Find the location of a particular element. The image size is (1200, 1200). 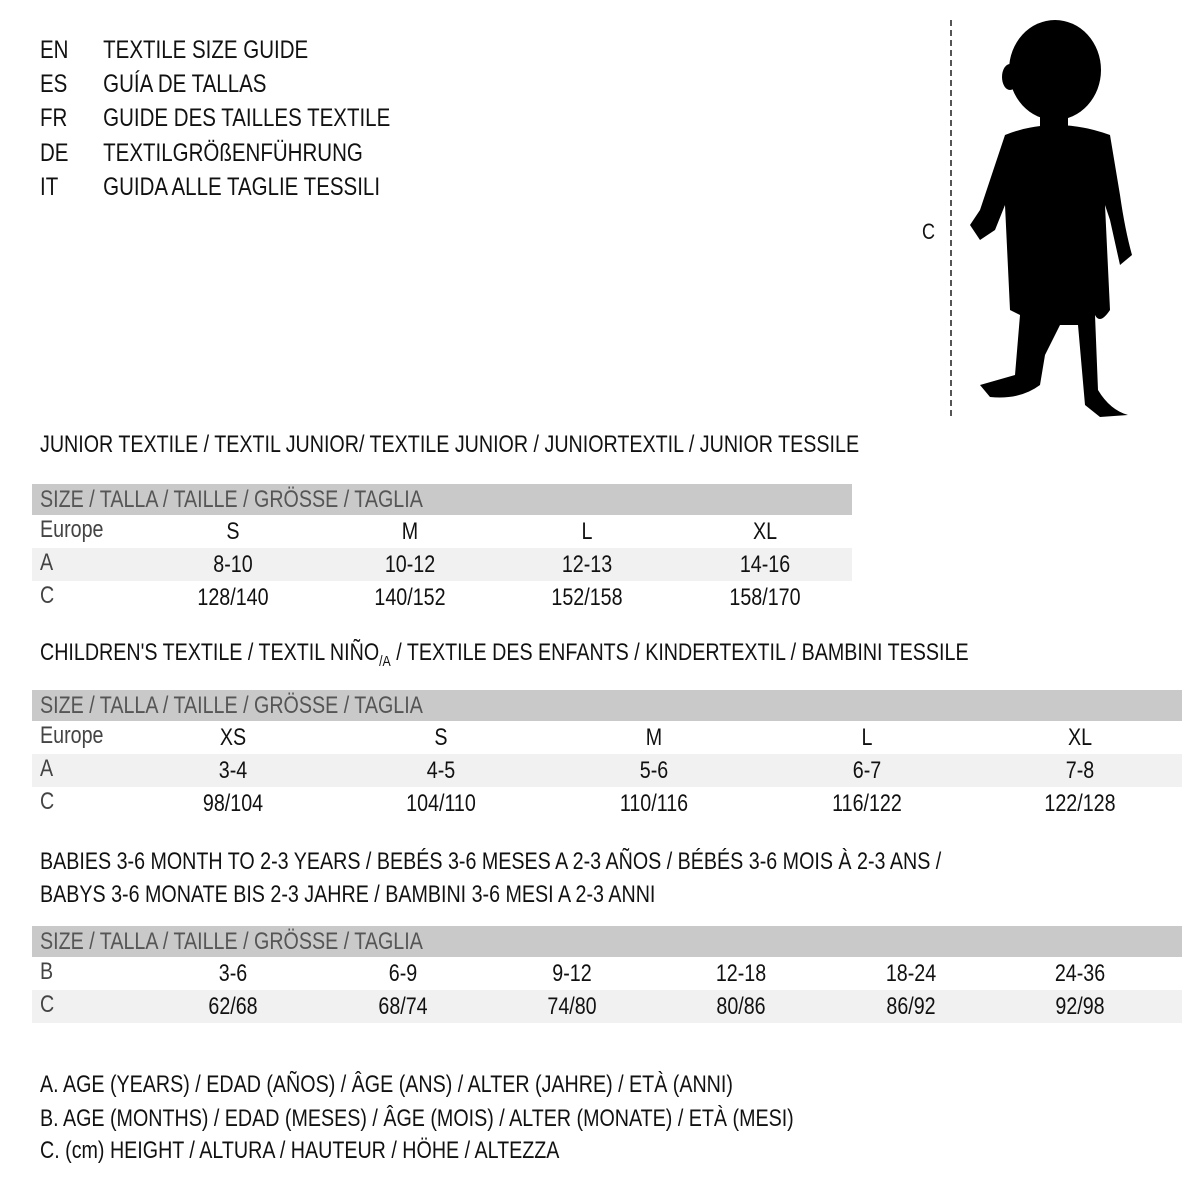

table-row: B 3-6 6-9 9-12 12-18 18-24 24-36 is located at coordinates (607, 973).